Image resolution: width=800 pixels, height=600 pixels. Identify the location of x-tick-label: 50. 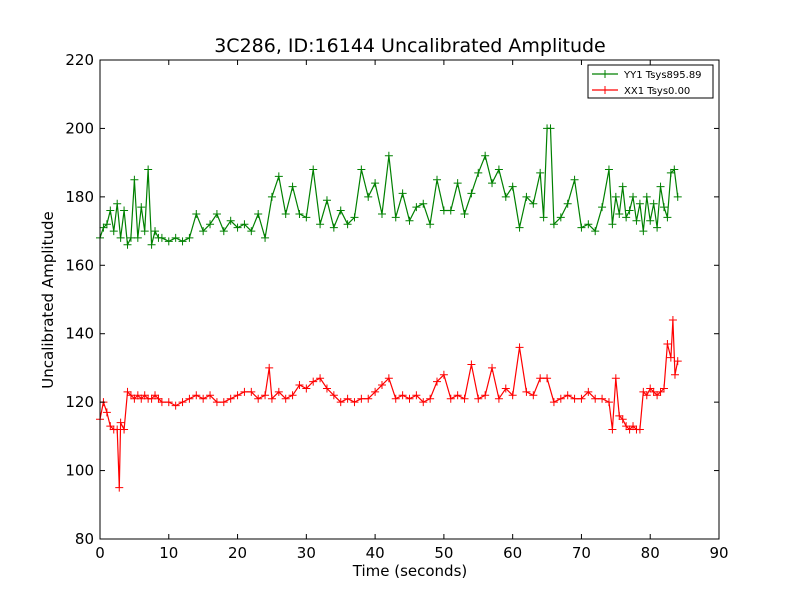
(443, 553).